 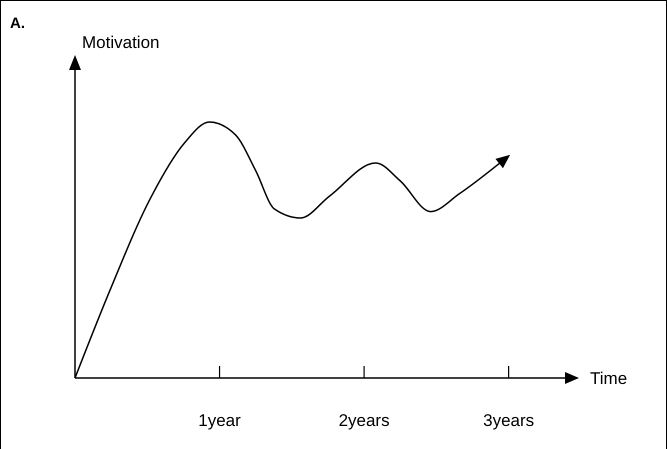 What do you see at coordinates (121, 42) in the screenshot?
I see `y-axis-title: Motivation` at bounding box center [121, 42].